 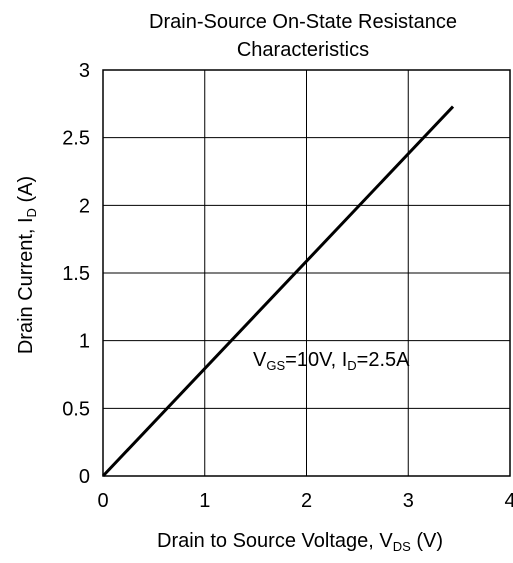 What do you see at coordinates (84, 206) in the screenshot?
I see `y-tick-label-4: 2` at bounding box center [84, 206].